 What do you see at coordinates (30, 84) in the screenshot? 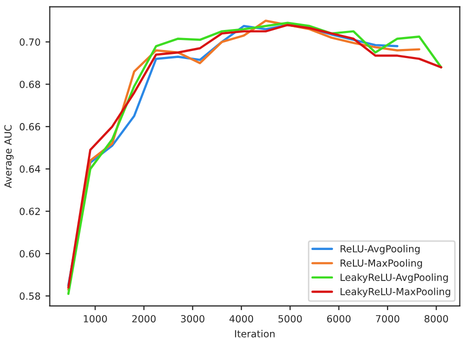
I see `y-tick-label: 0.68` at bounding box center [30, 84].